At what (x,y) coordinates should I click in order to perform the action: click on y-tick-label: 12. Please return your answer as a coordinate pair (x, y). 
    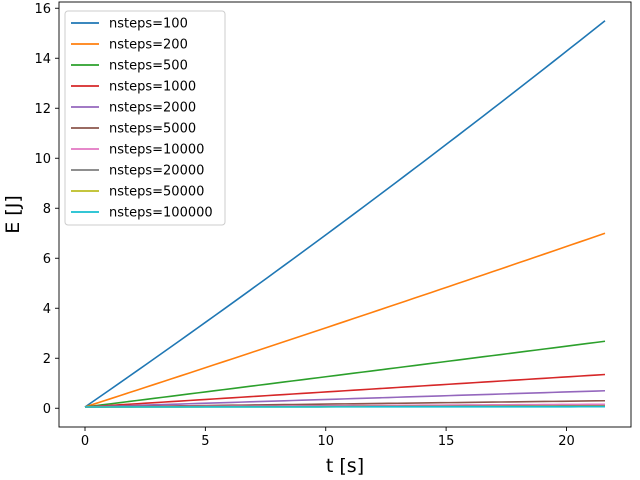
    Looking at the image, I should click on (42, 109).